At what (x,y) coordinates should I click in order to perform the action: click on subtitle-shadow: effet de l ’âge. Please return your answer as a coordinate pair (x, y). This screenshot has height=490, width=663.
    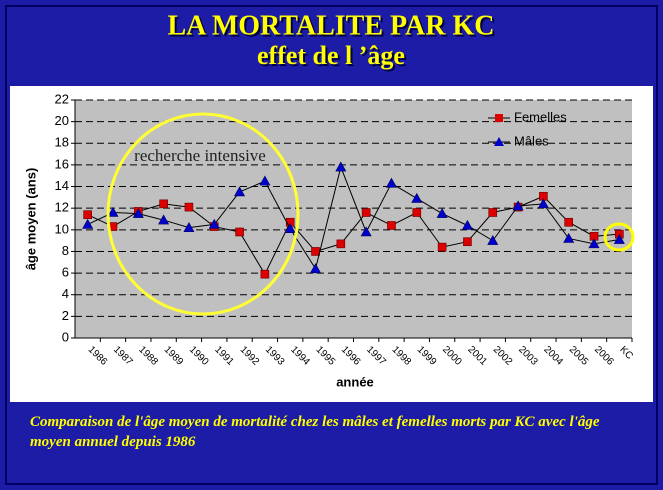
    Looking at the image, I should click on (333, 57).